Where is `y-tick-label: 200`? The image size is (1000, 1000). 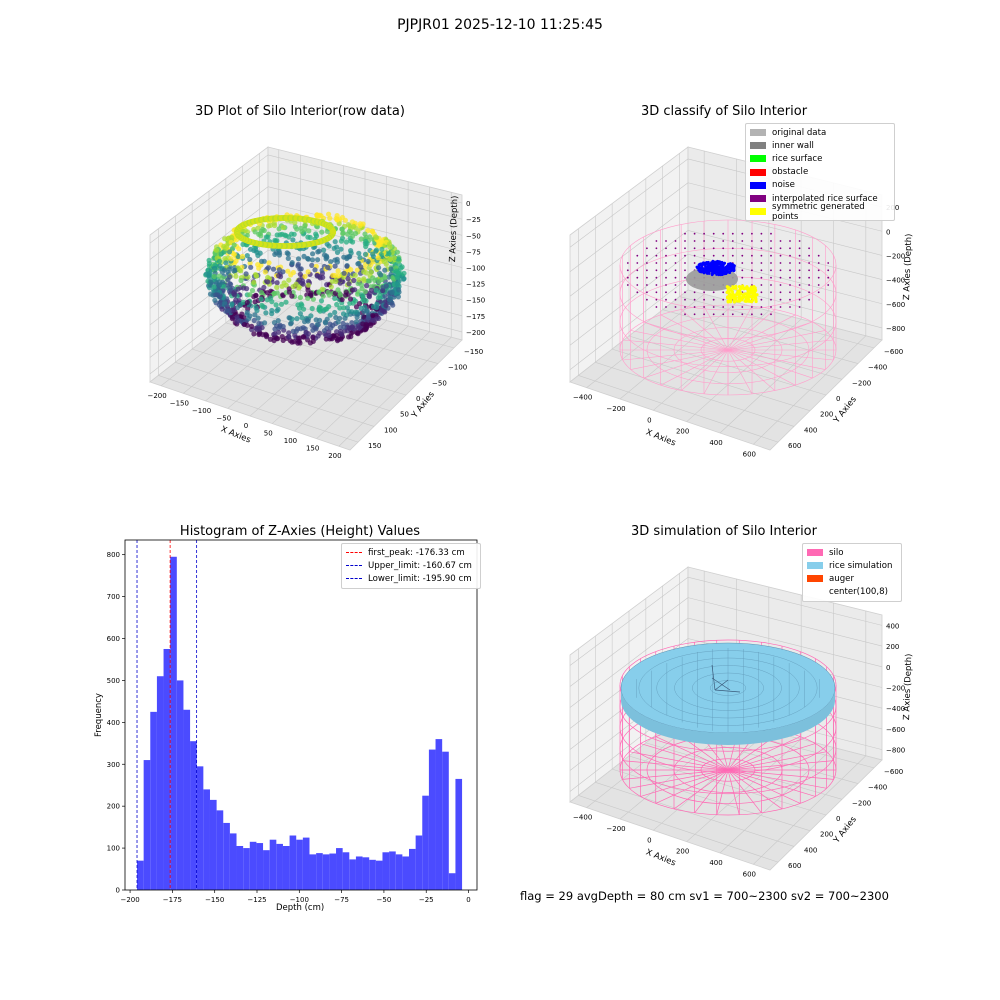
y-tick-label: 200 is located at coordinates (826, 415).